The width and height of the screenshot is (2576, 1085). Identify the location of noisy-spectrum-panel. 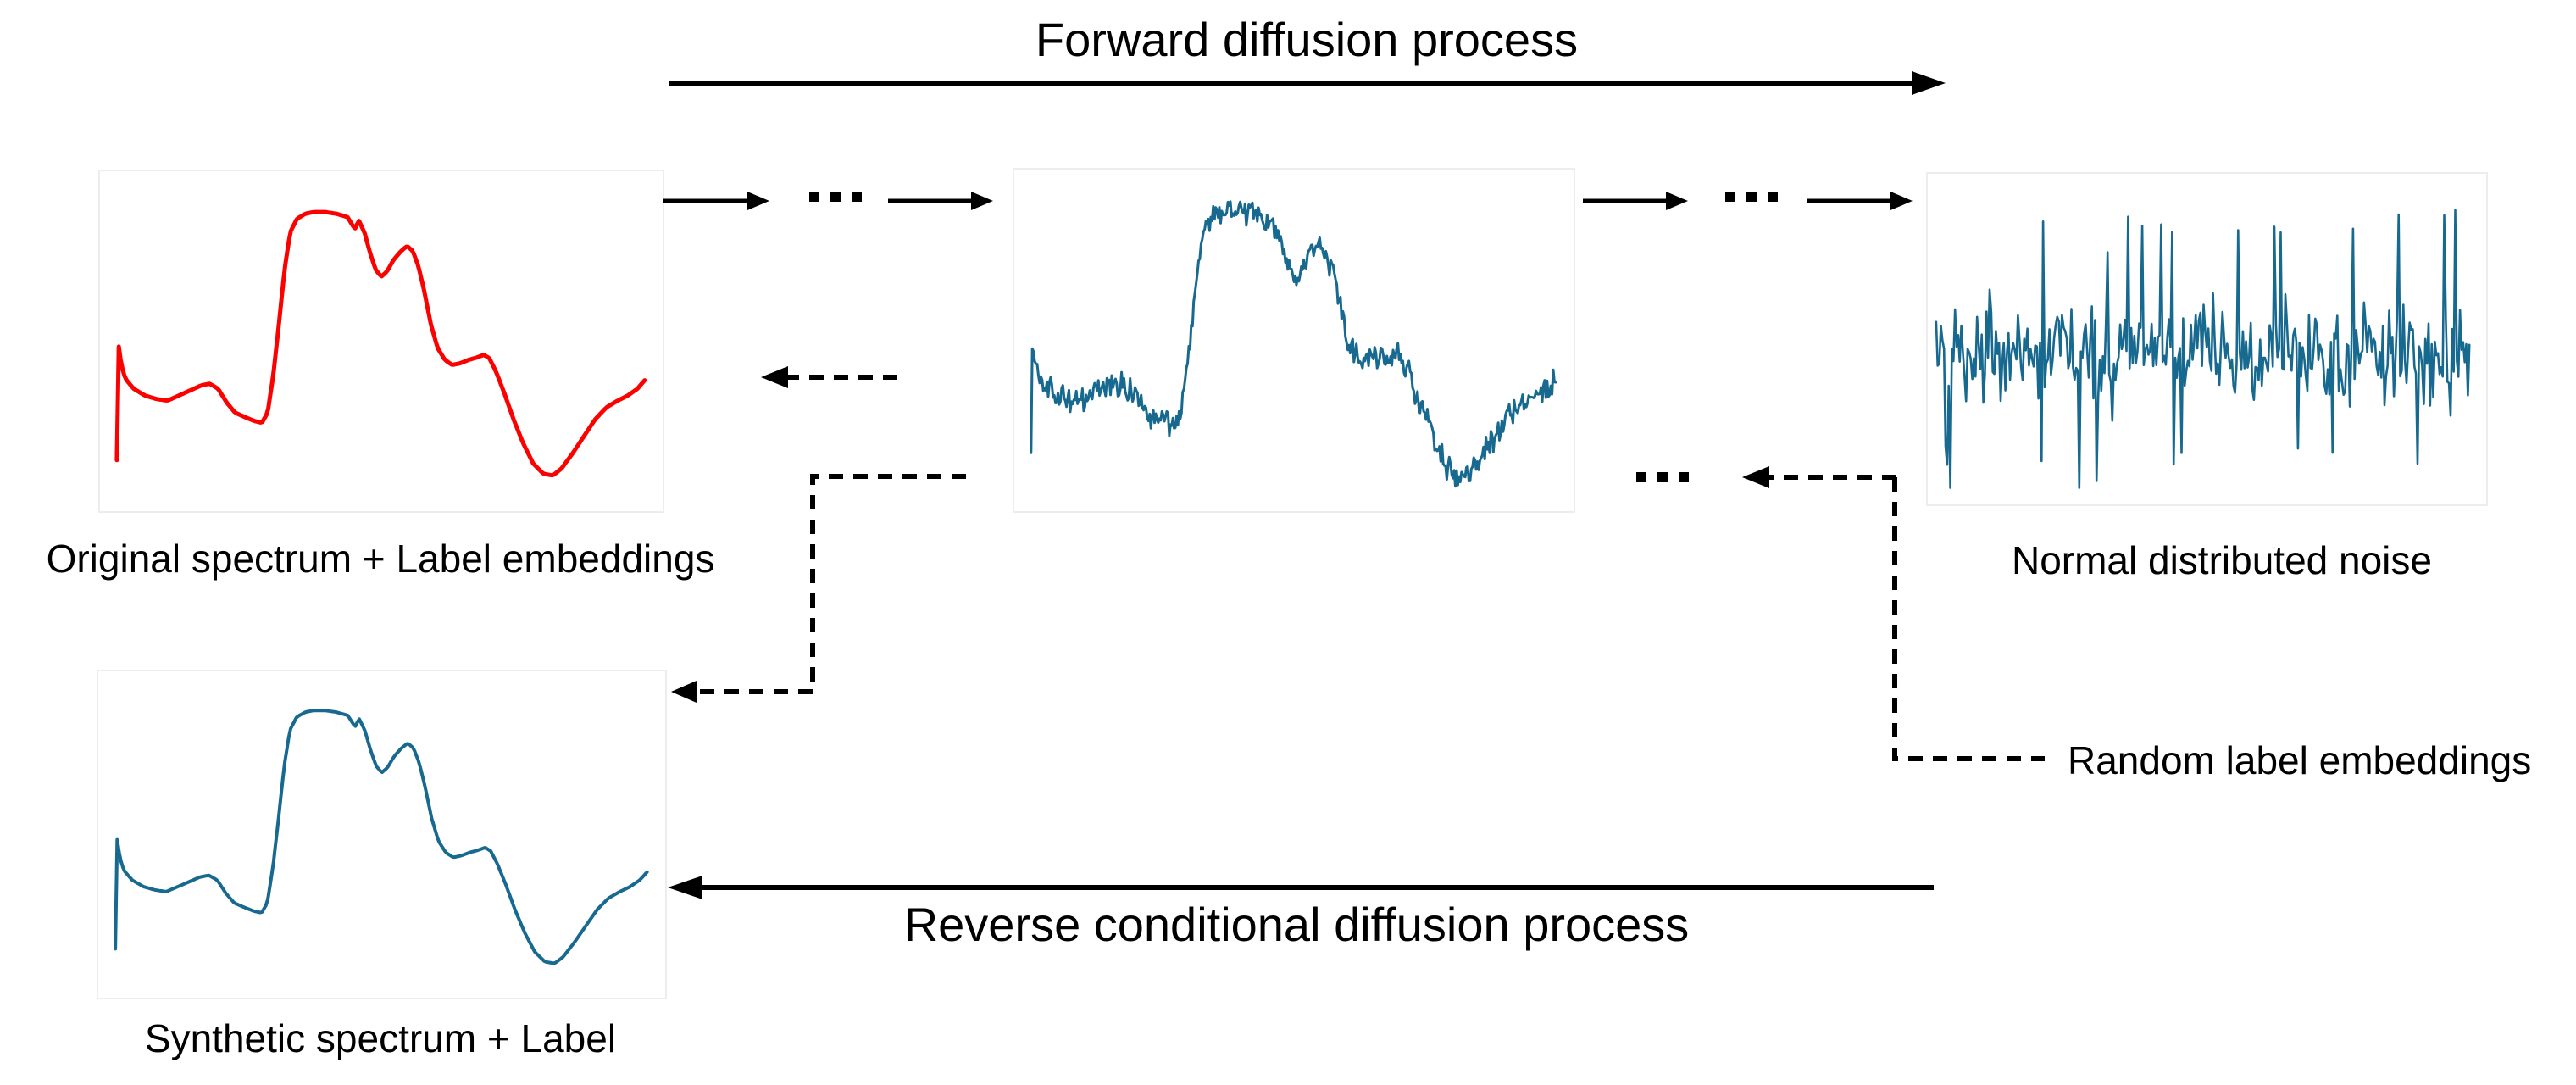
(1294, 340).